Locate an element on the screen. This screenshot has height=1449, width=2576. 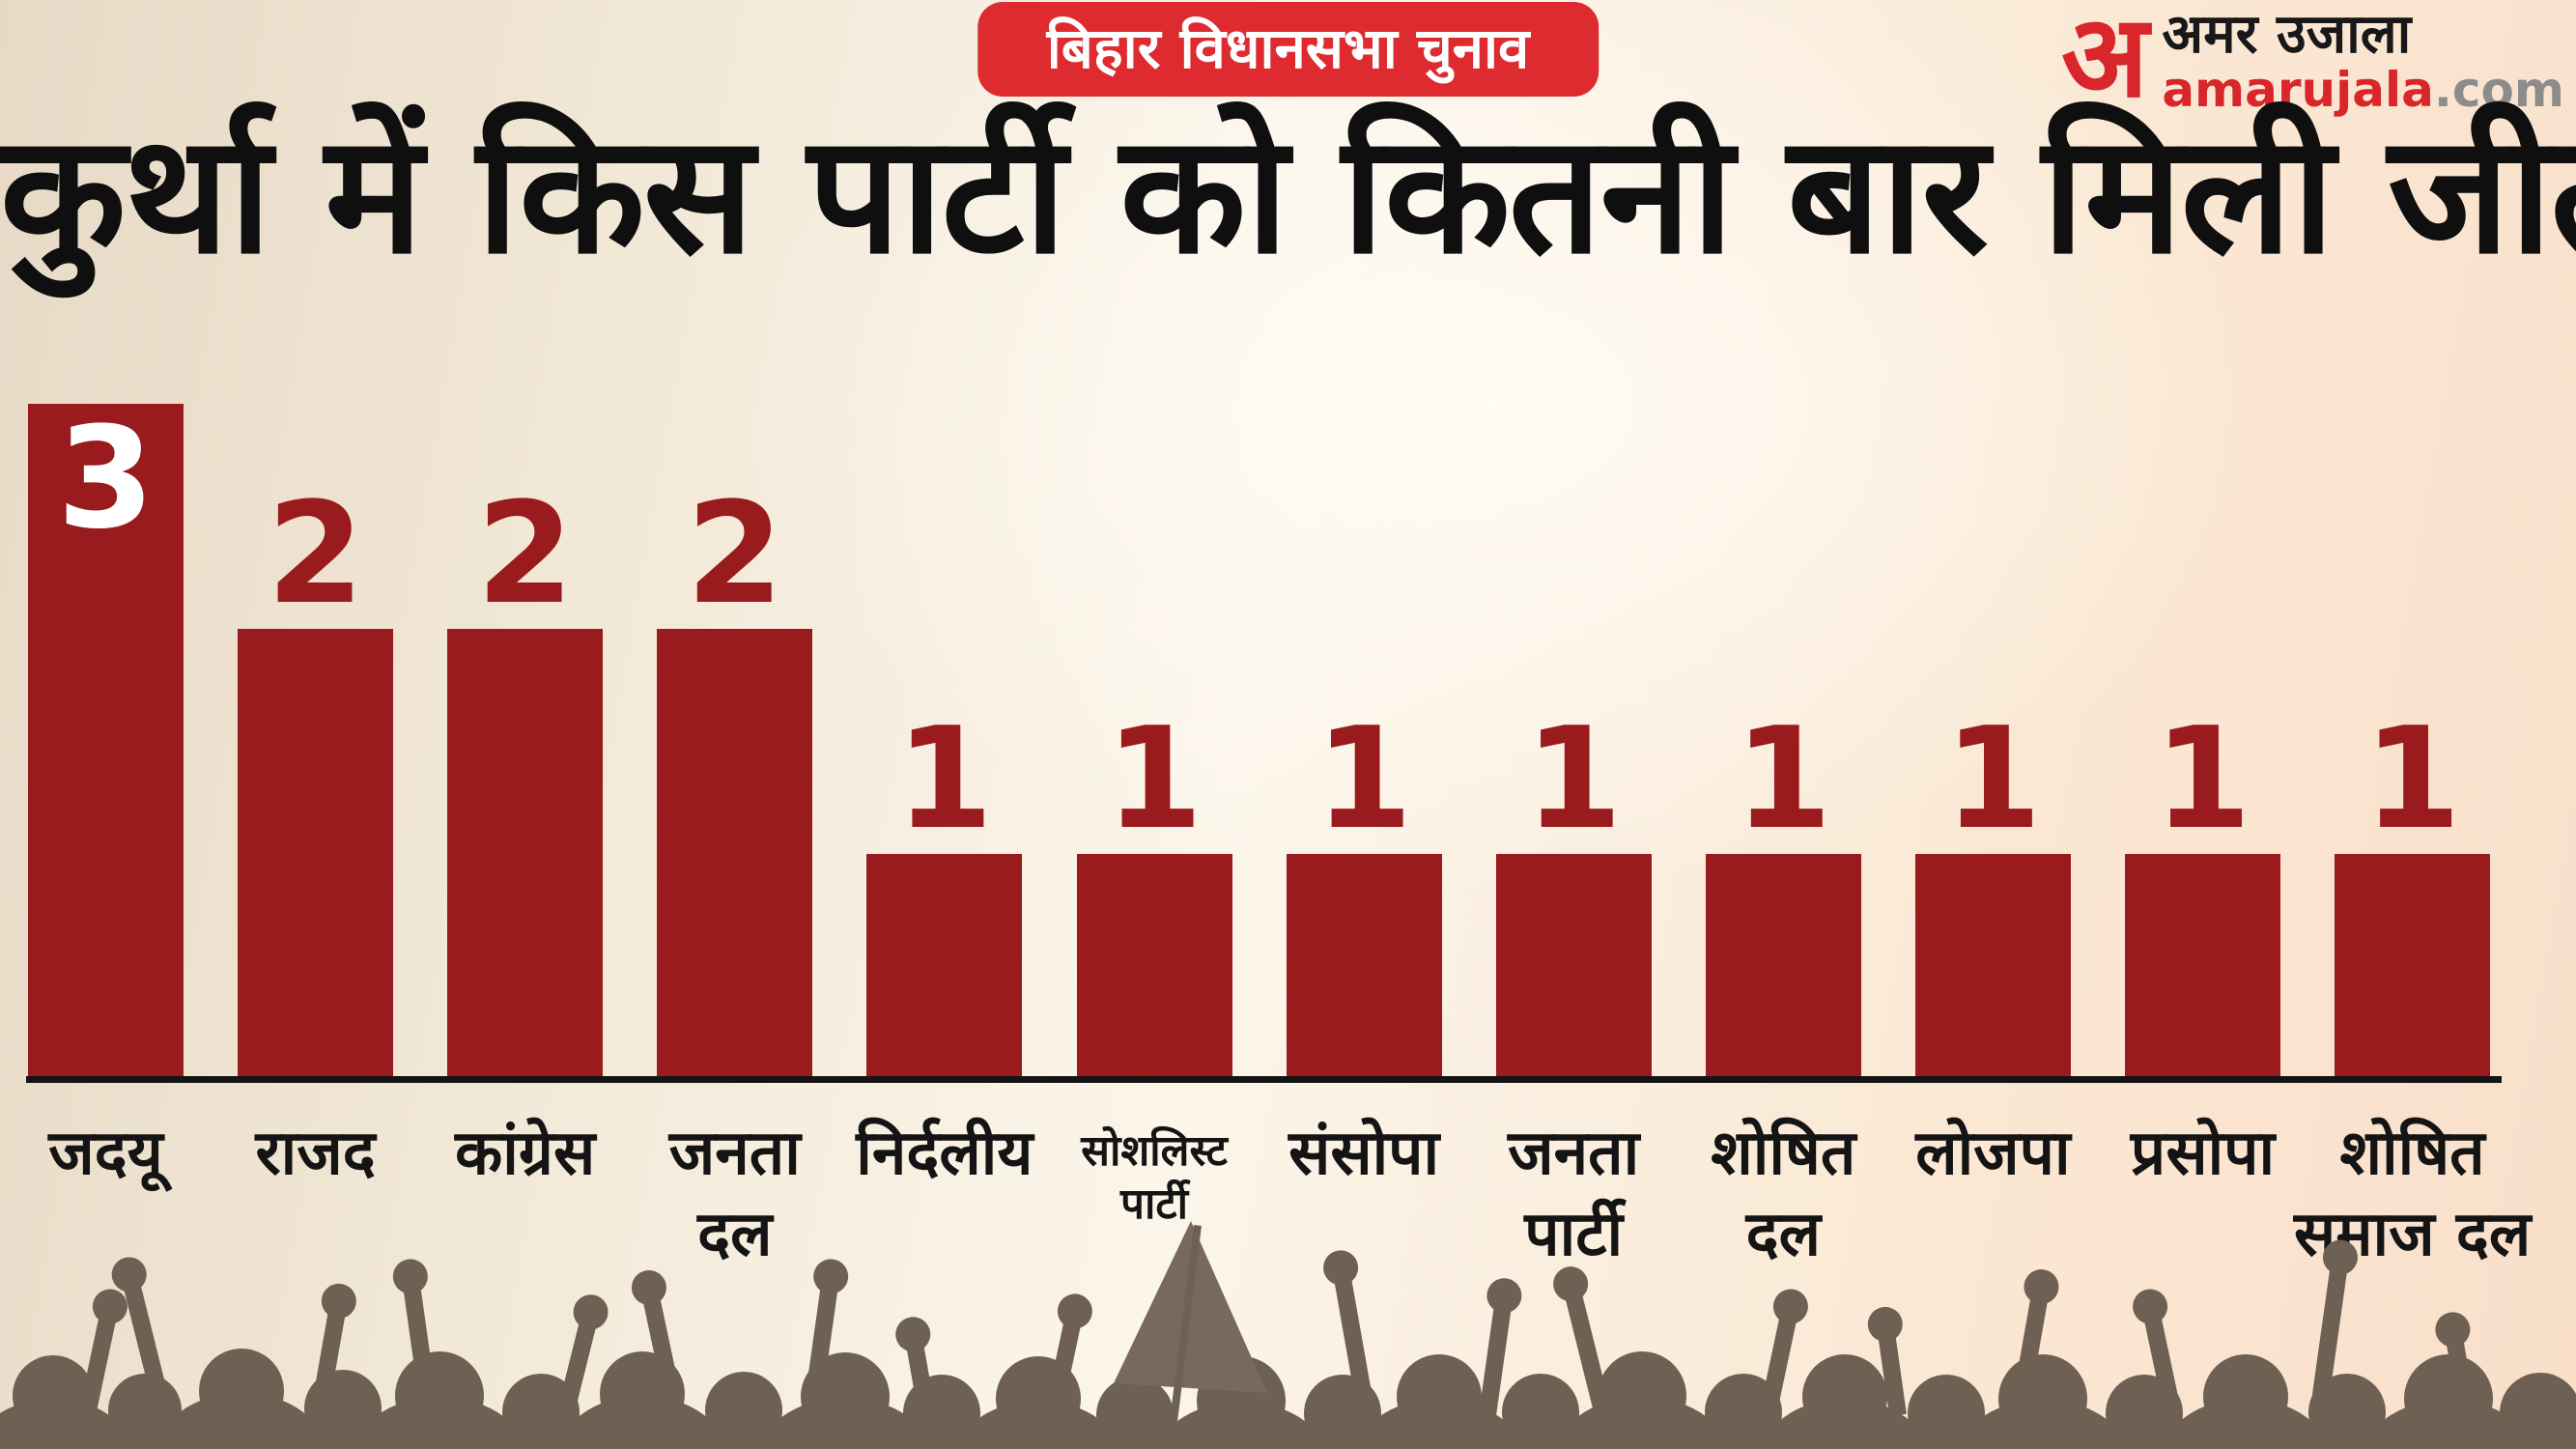
amarujala-logo: अ अमर उजाला amarujala.com is located at coordinates (2312, 61).